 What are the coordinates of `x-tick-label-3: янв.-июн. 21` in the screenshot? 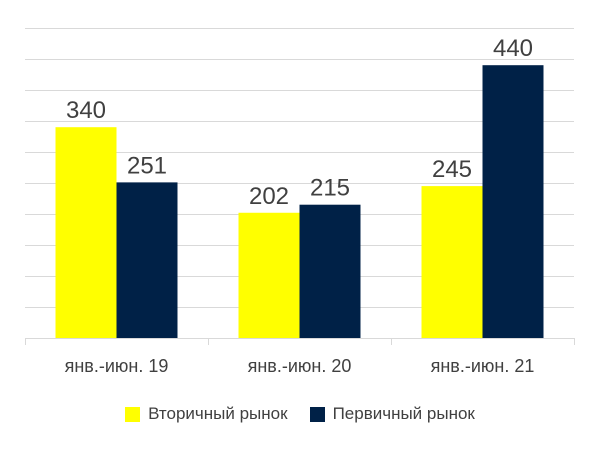 It's located at (483, 366).